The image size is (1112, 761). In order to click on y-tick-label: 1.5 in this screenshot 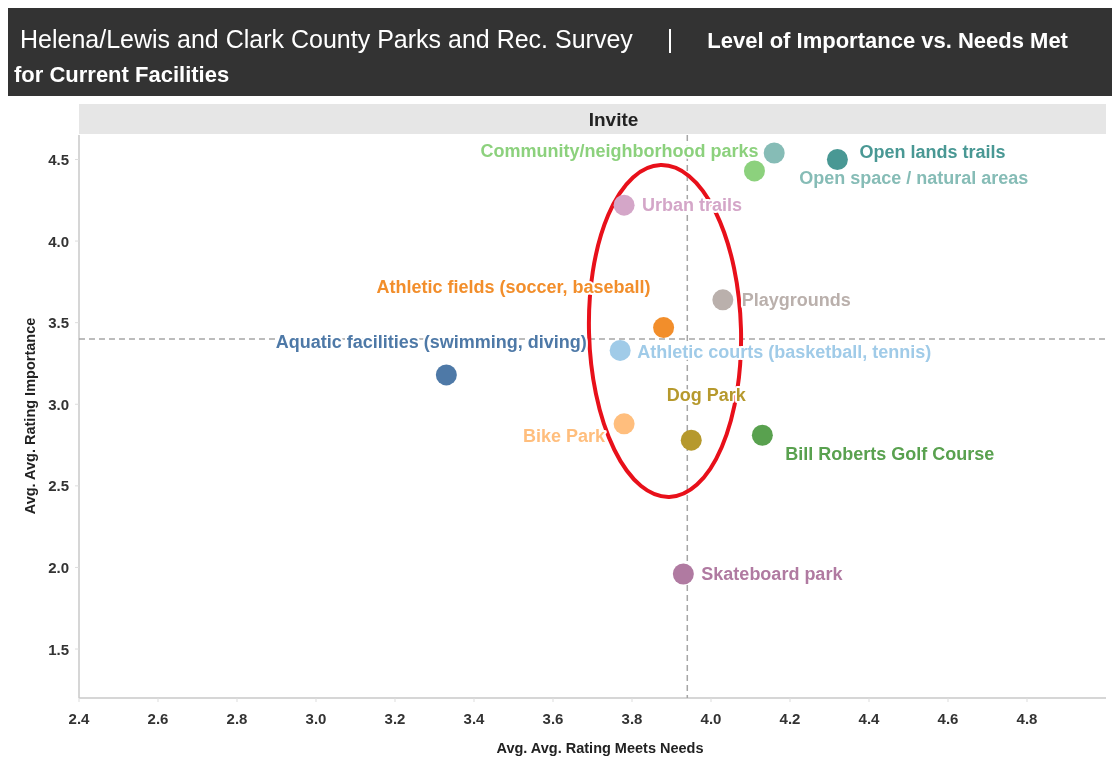, I will do `click(58, 649)`.